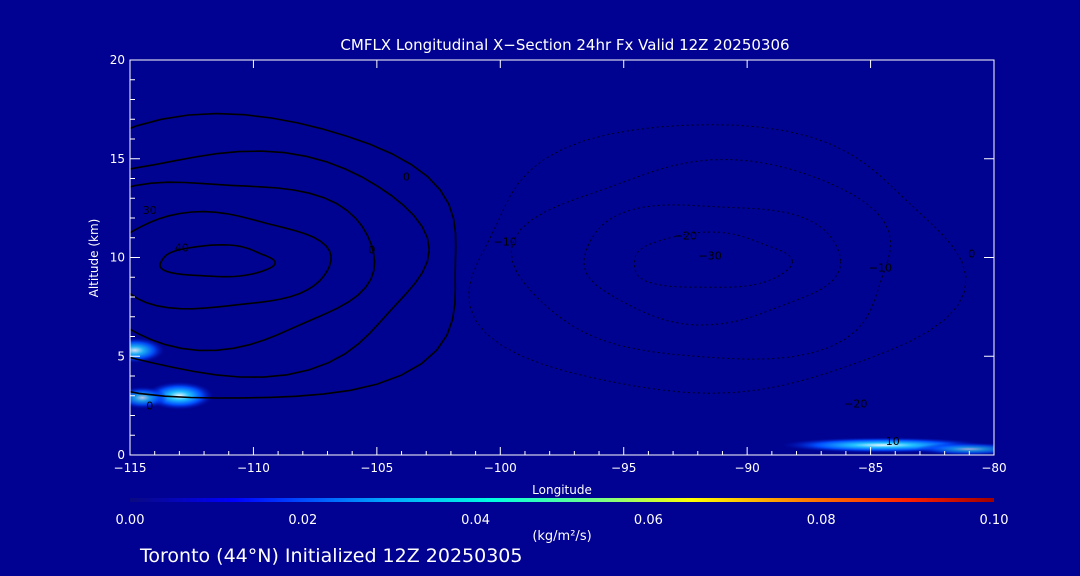  Describe the element at coordinates (121, 356) in the screenshot. I see `y-tick-label: 5` at that location.